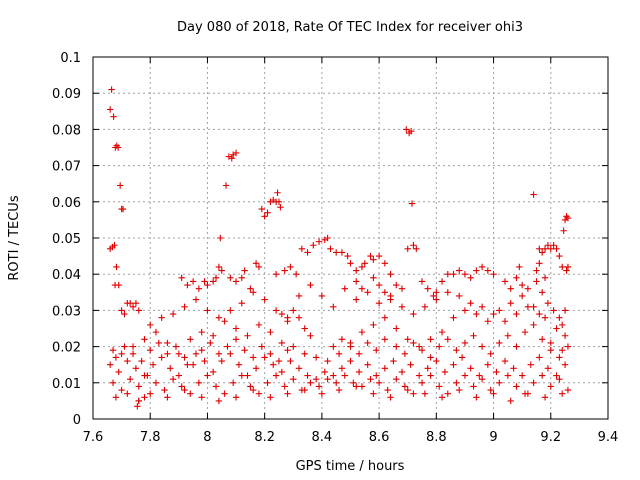  Describe the element at coordinates (66, 203) in the screenshot. I see `y-tick-label: 0.06` at that location.